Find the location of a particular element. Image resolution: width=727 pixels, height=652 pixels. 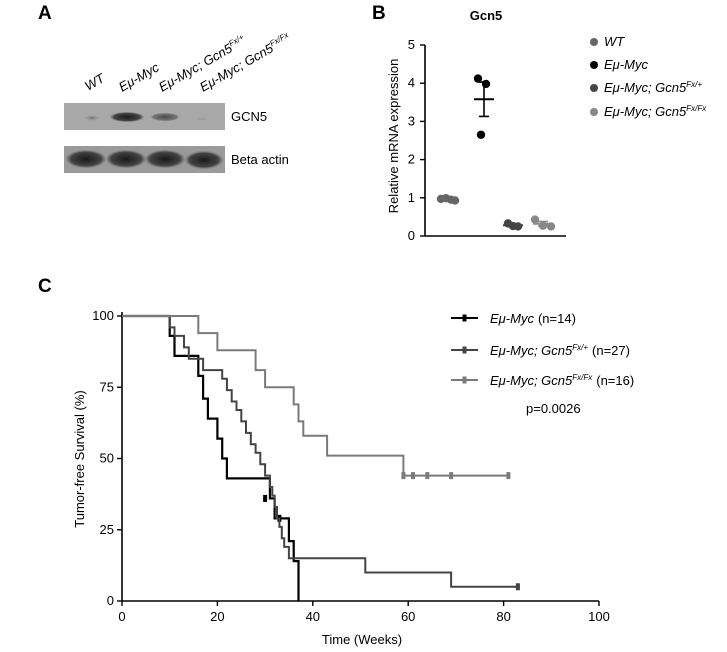

actin-band-wt is located at coordinates (86, 159).